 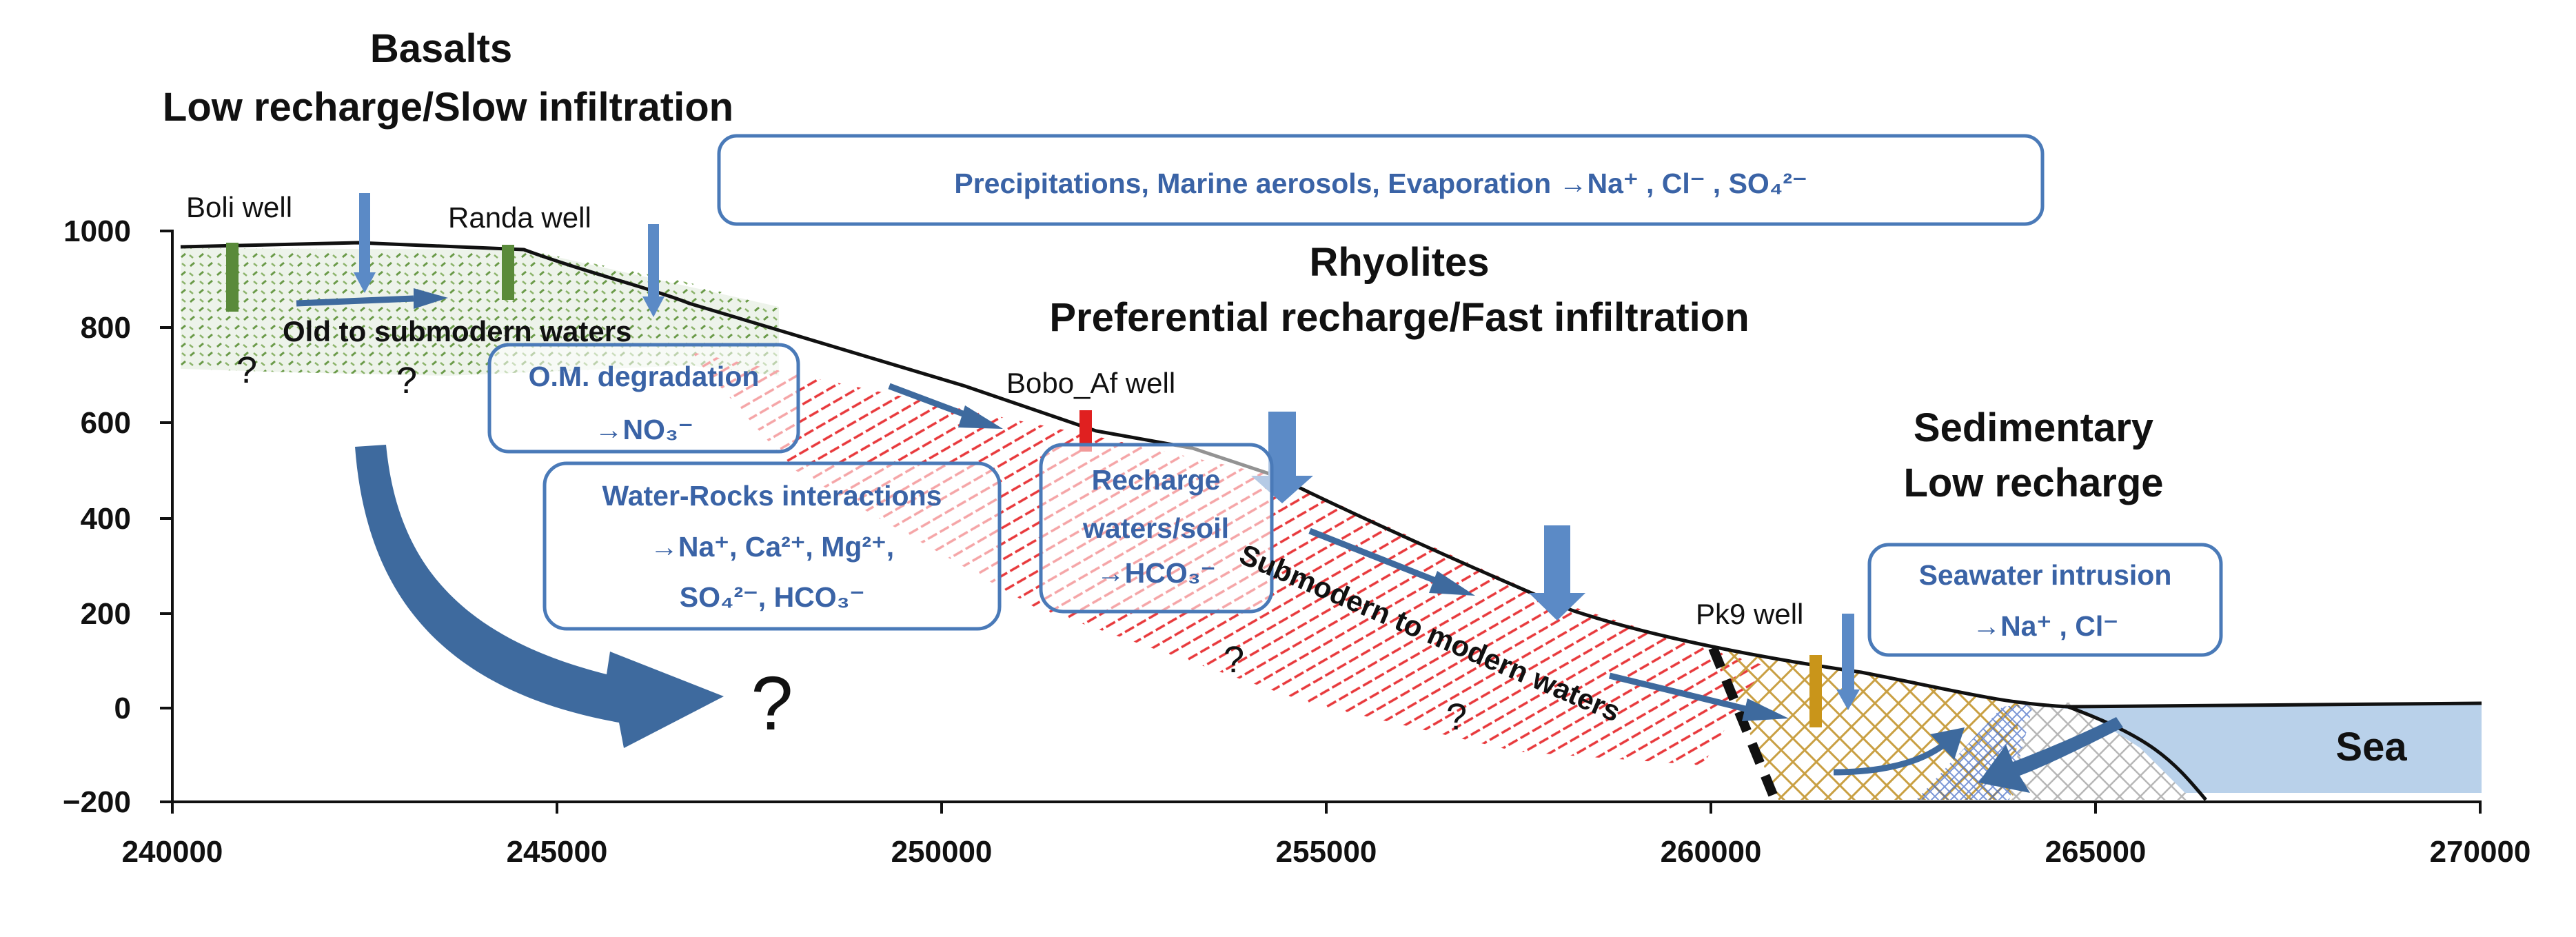 What do you see at coordinates (772, 597) in the screenshot?
I see `water-rocks-line3: SO₄²⁻, HCO₃⁻` at bounding box center [772, 597].